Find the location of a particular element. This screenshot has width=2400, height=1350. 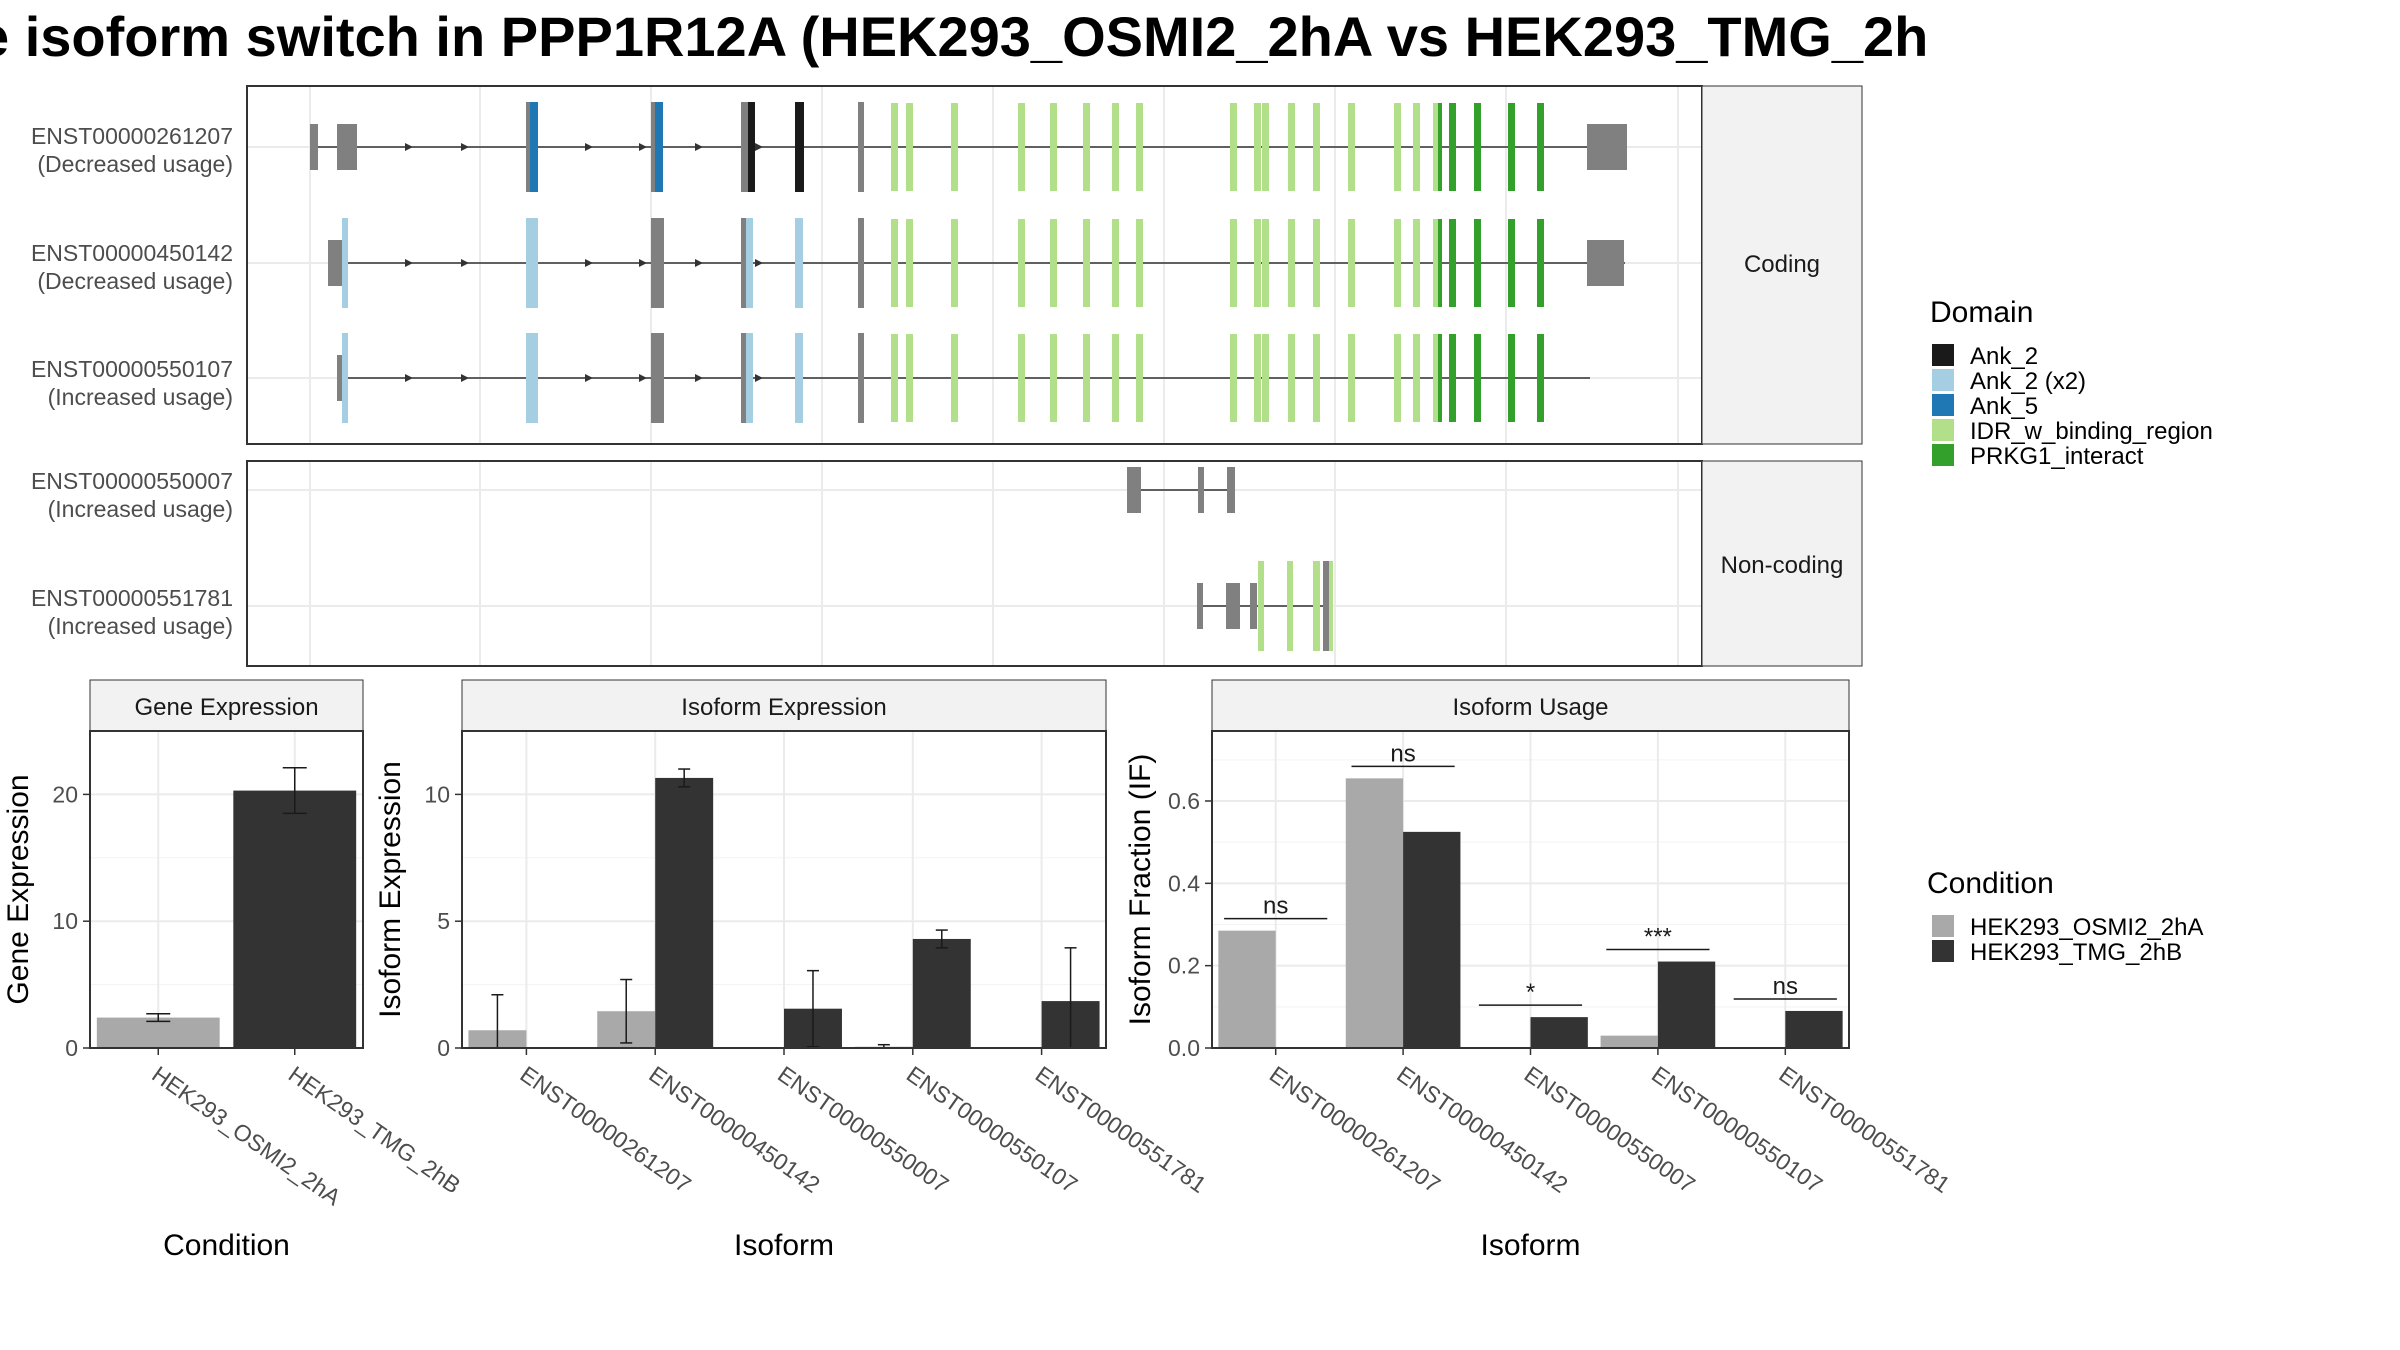

facet-label-coding: Coding is located at coordinates (1782, 264).